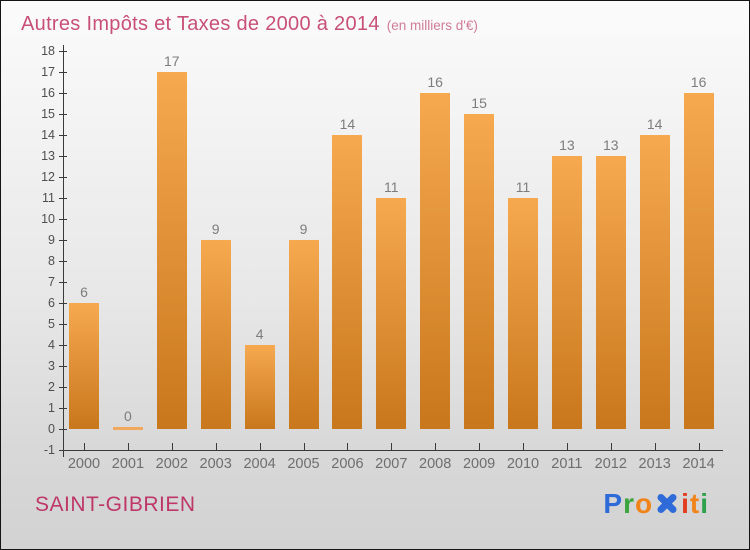 The image size is (750, 550). I want to click on y-tick-label: 13, so click(48, 156).